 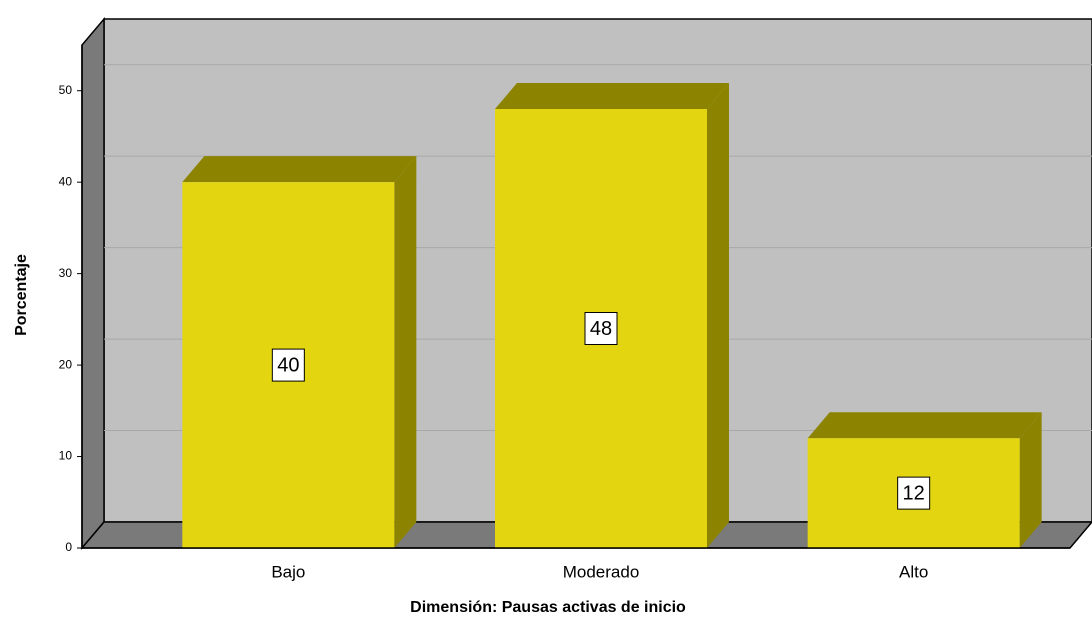 What do you see at coordinates (913, 571) in the screenshot?
I see `x-tick-label: Alto` at bounding box center [913, 571].